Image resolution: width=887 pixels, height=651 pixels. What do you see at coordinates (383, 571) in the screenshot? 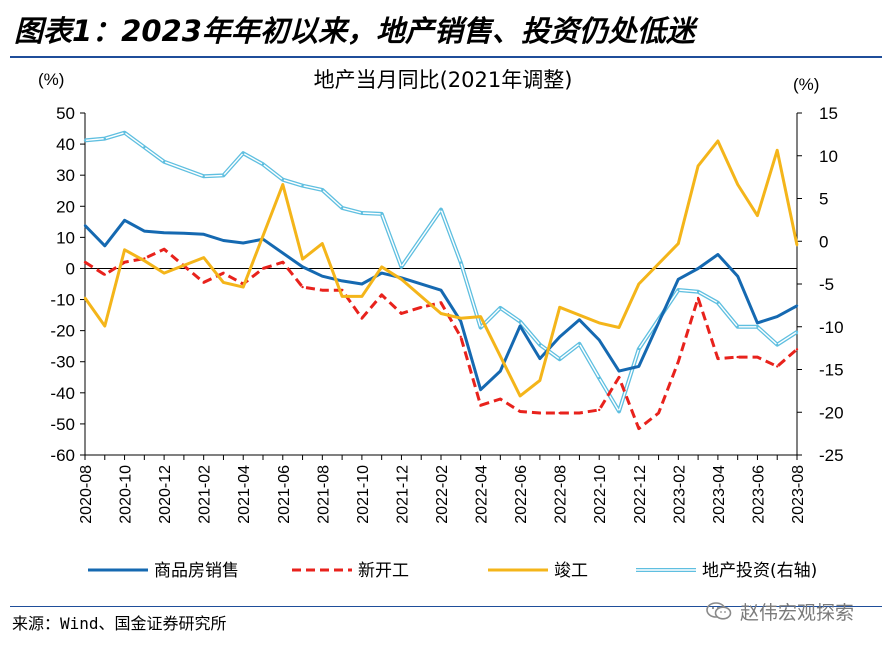
I see `legend-label: 新开工` at bounding box center [383, 571].